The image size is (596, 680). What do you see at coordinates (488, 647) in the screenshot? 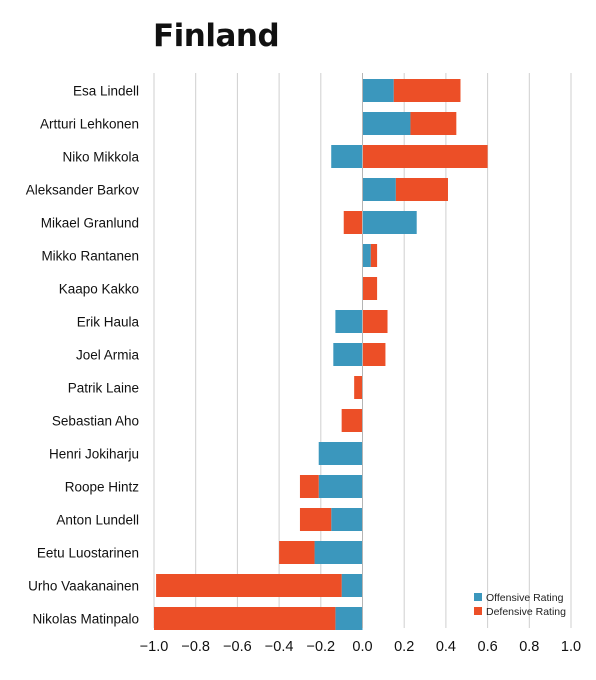
I see `x-tick-label: 0.6` at bounding box center [488, 647].